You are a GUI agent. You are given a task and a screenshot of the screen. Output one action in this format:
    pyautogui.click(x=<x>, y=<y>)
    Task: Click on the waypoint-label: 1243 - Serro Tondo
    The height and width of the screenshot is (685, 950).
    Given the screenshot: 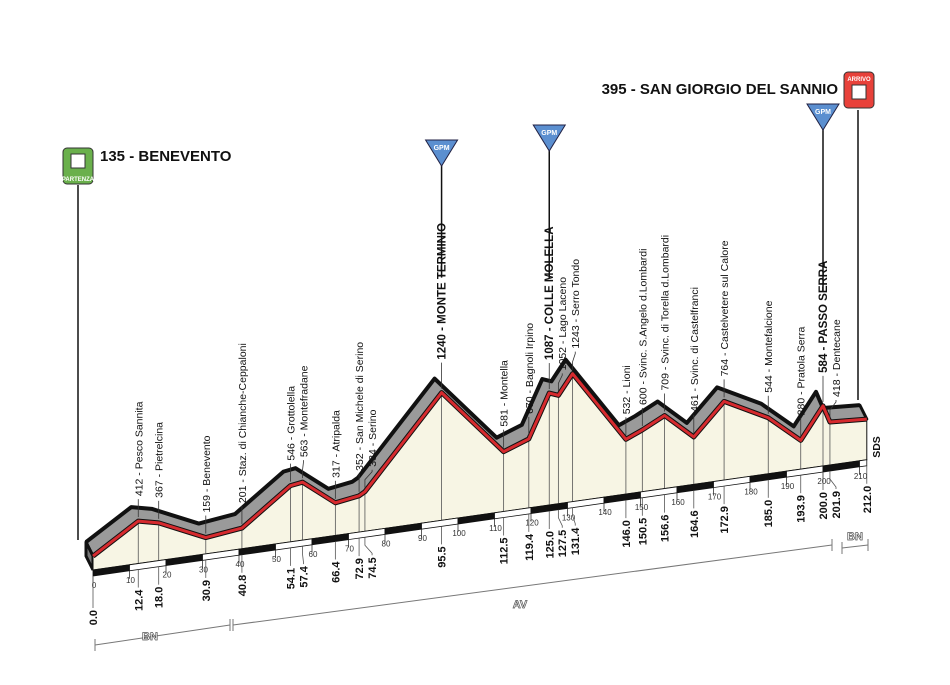 What is the action you would take?
    pyautogui.click(x=576, y=304)
    